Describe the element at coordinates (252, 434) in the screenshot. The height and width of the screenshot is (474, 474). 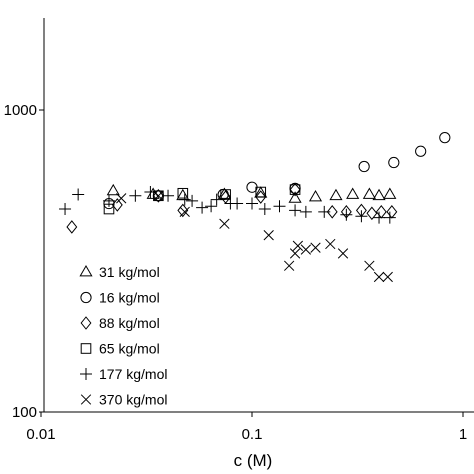
I see `x-tick-label: 0.1` at that location.